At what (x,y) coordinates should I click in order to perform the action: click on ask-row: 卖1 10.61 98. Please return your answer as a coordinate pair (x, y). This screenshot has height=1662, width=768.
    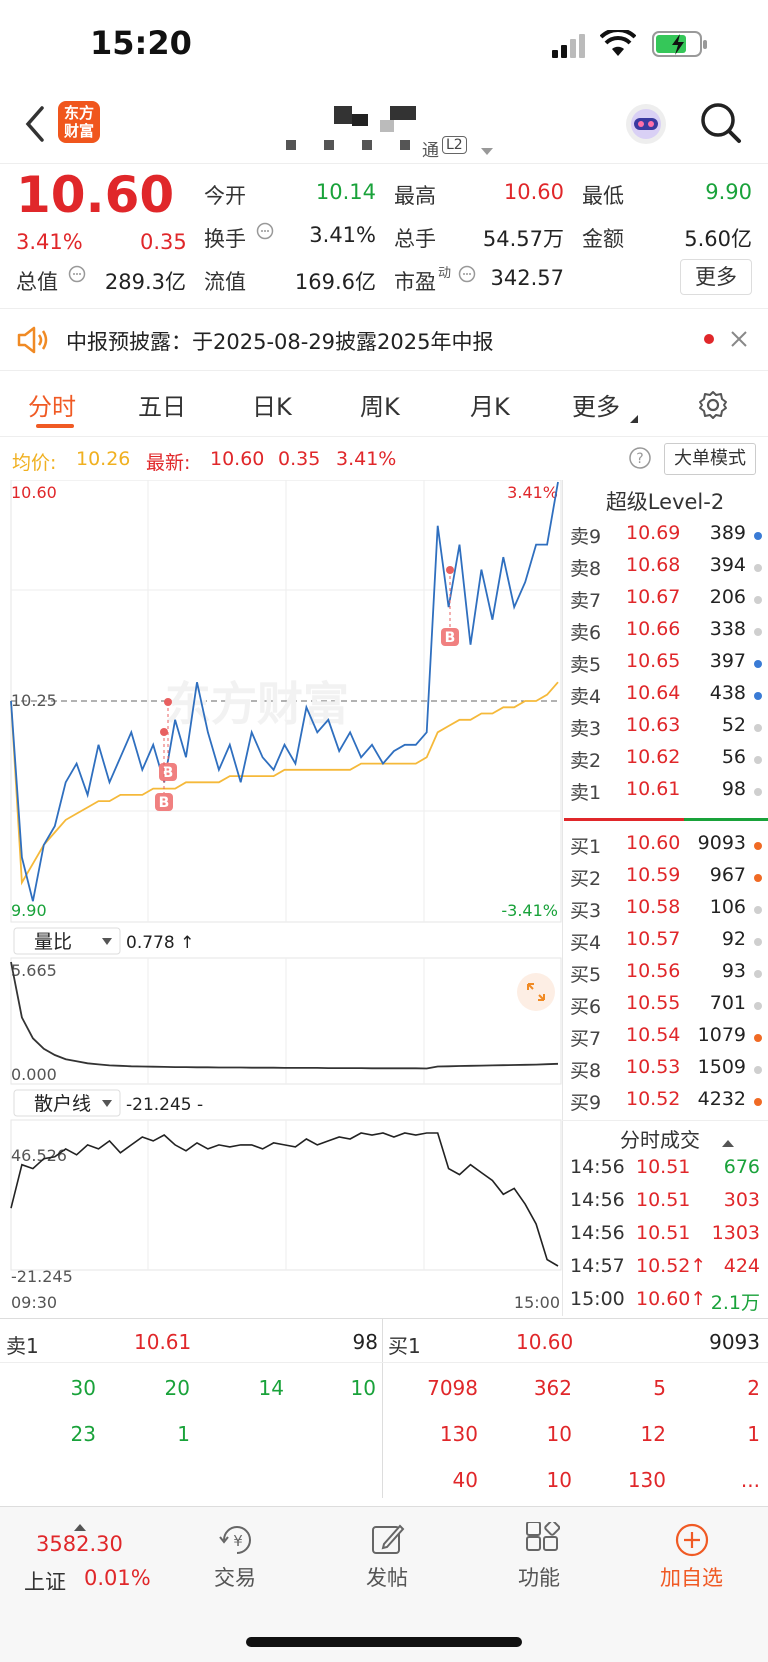
    Looking at the image, I should click on (665, 794).